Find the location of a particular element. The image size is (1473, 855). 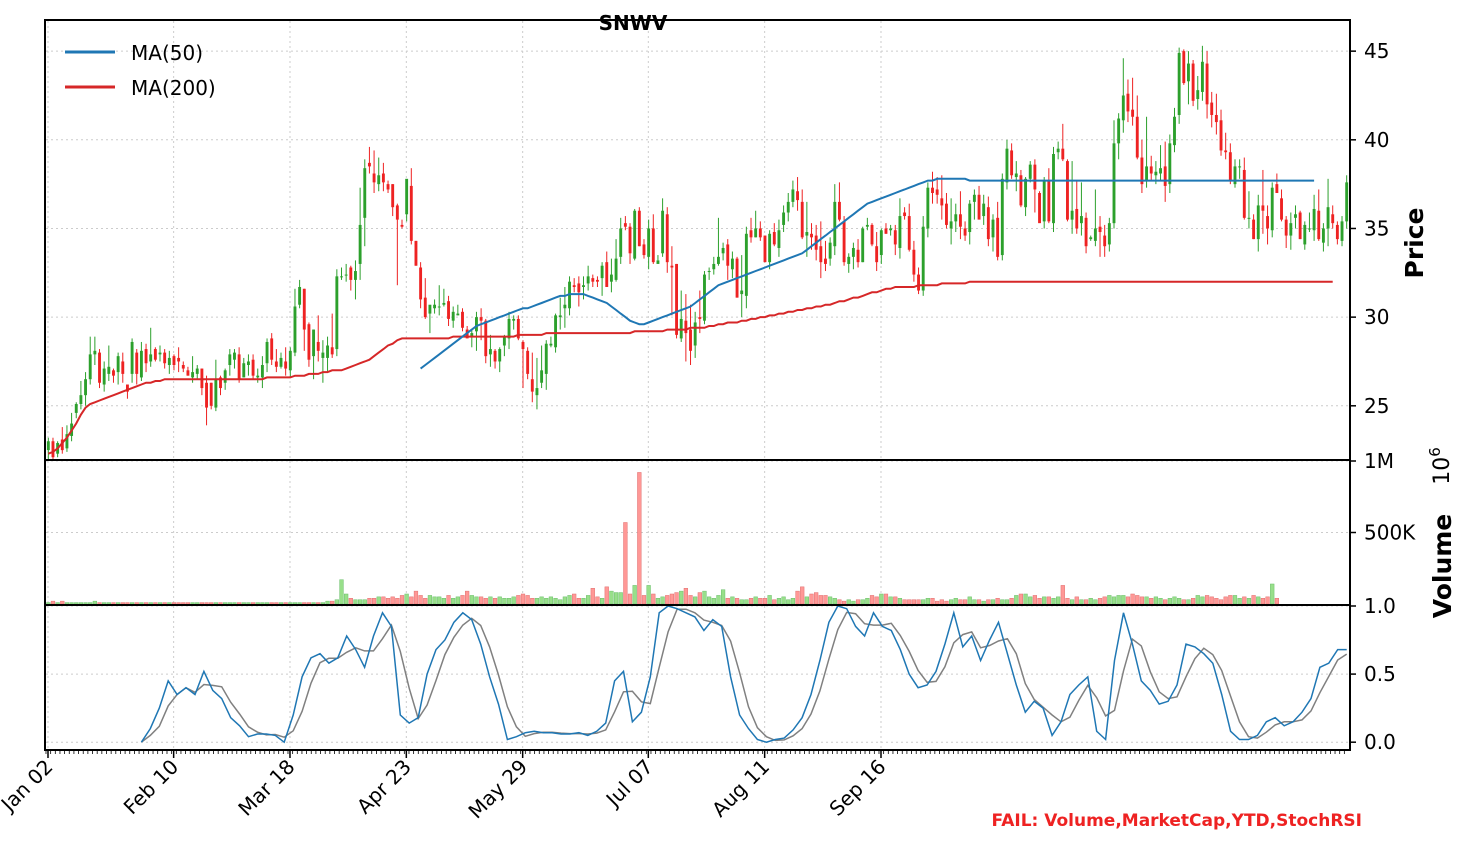

stochastic-d-line is located at coordinates (744, 675).